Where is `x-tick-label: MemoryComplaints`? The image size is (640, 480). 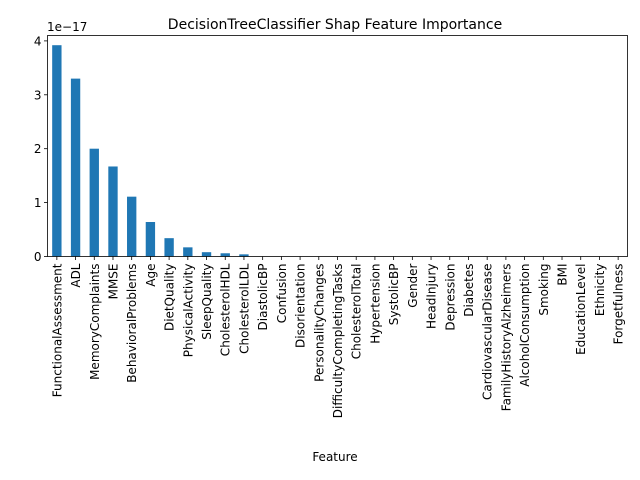 x-tick-label: MemoryComplaints is located at coordinates (95, 322).